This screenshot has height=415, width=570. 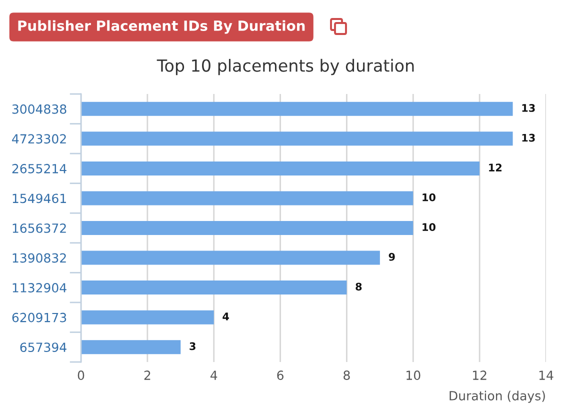 I want to click on x-tick-label: 0, so click(x=81, y=375).